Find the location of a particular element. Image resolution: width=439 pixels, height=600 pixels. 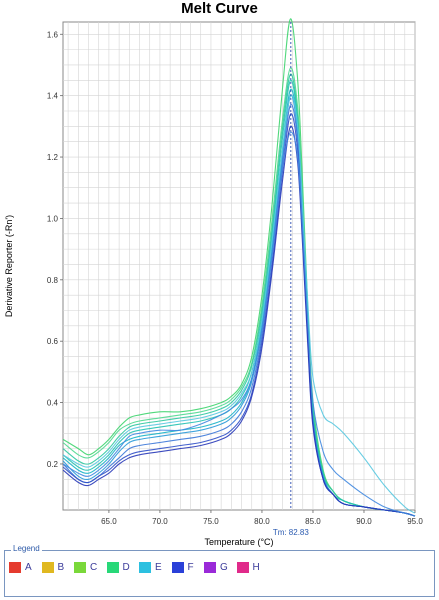

legend-item-h: H is located at coordinates (248, 567).